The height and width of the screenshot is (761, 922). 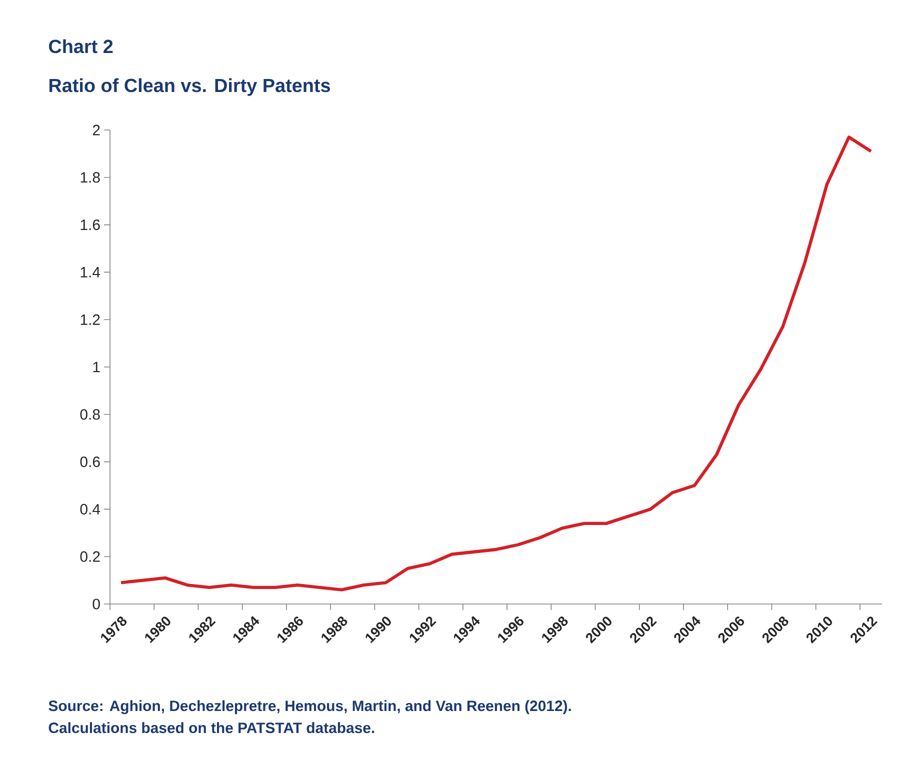 What do you see at coordinates (96, 130) in the screenshot?
I see `y-tick-label: 2` at bounding box center [96, 130].